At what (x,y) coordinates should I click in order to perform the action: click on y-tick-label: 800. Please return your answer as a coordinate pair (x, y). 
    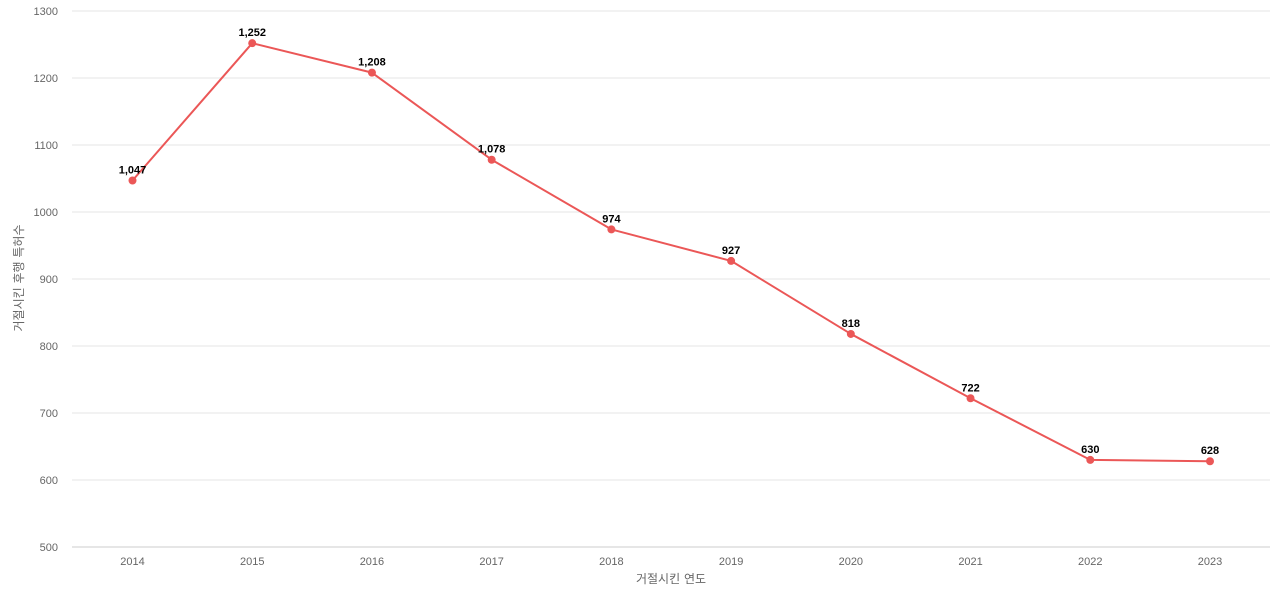
    Looking at the image, I should click on (49, 347).